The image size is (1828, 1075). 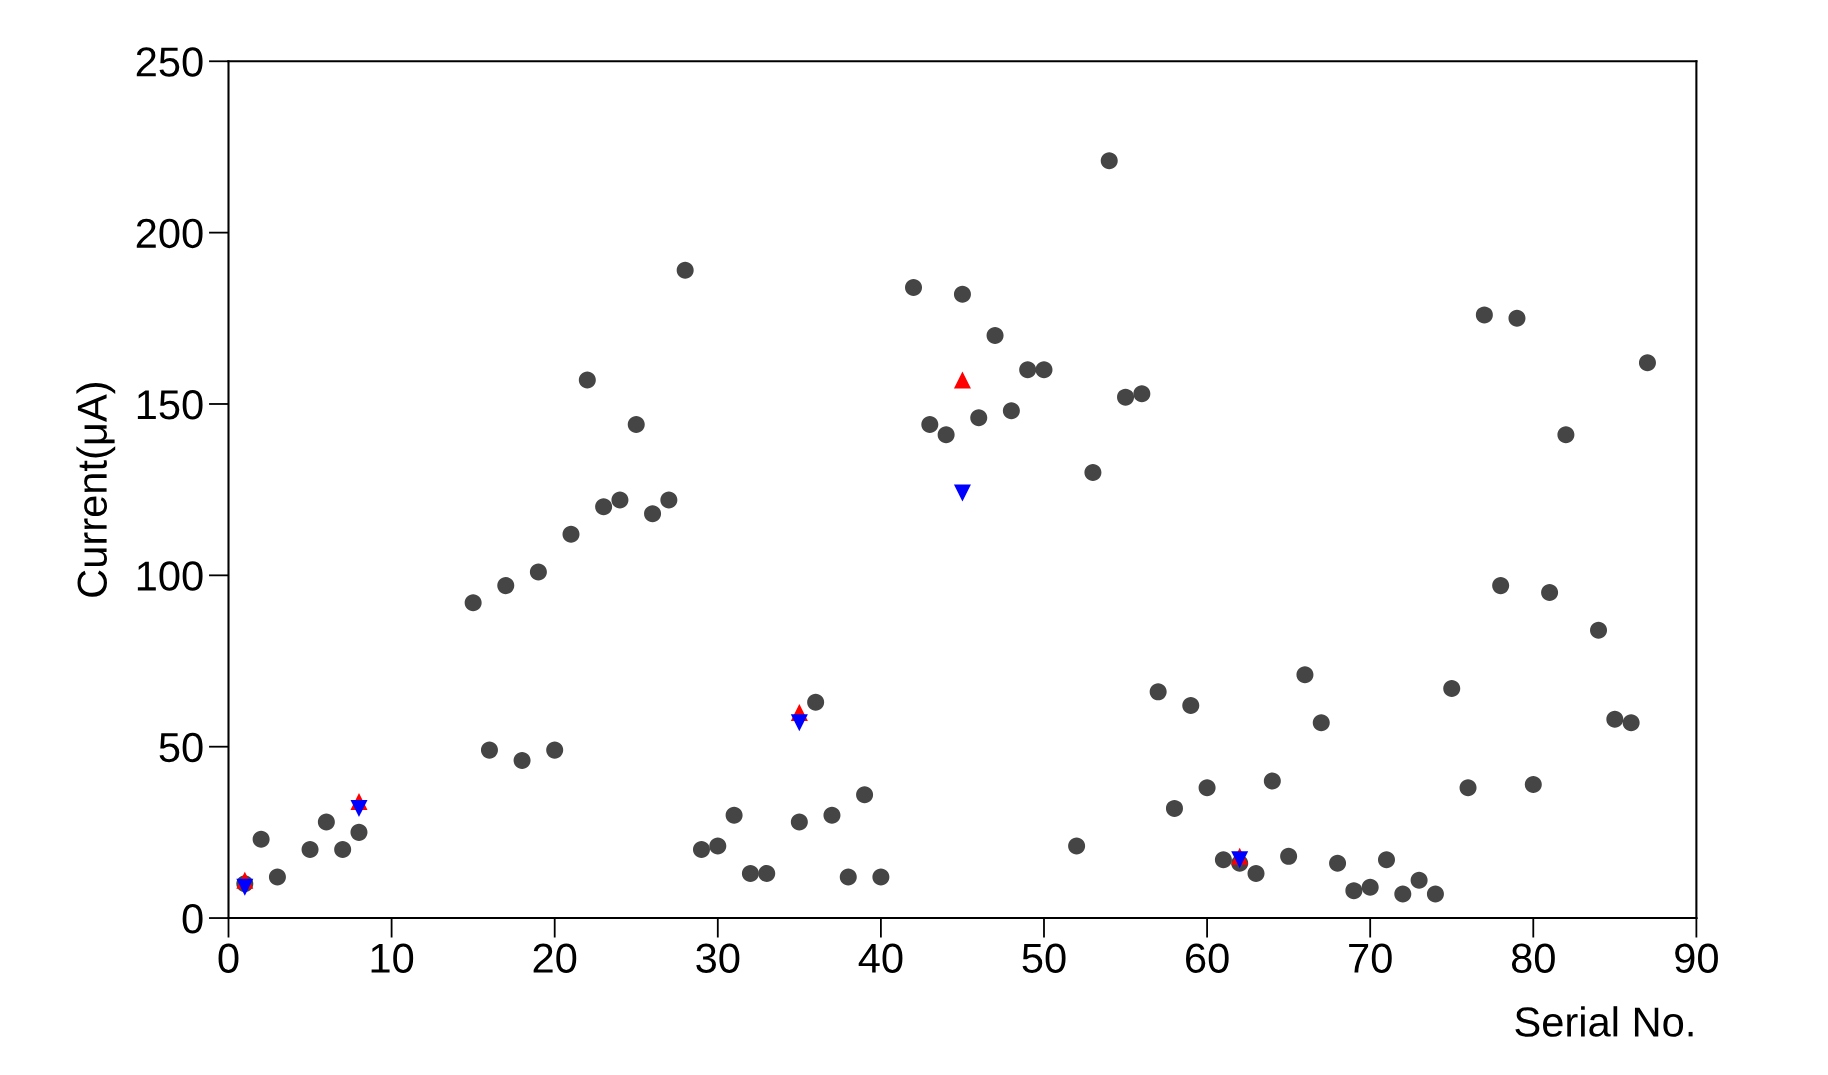 I want to click on x-tick-label: 60, so click(x=1207, y=958).